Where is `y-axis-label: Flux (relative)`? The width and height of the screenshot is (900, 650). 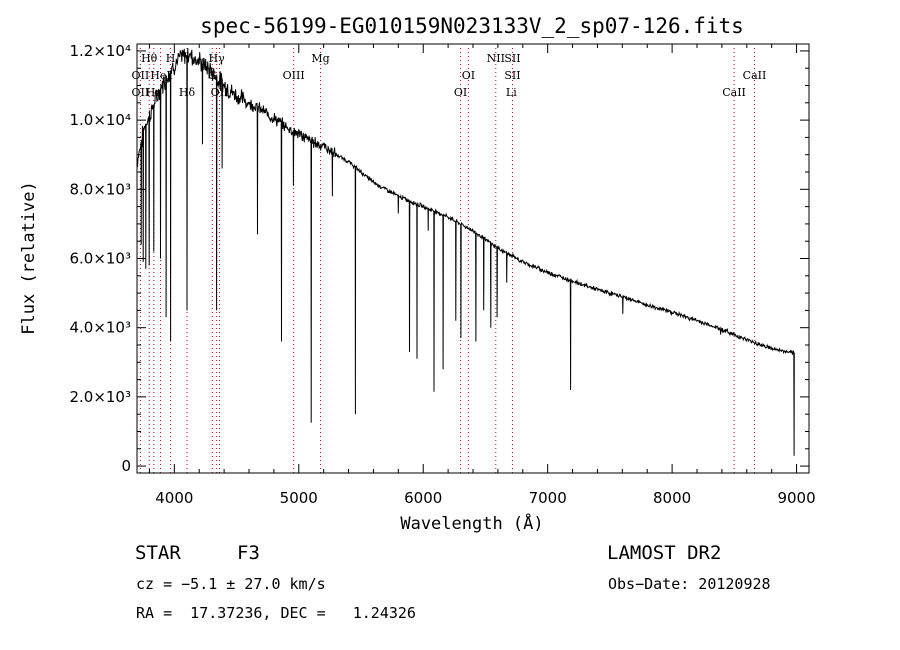 y-axis-label: Flux (relative) is located at coordinates (29, 258).